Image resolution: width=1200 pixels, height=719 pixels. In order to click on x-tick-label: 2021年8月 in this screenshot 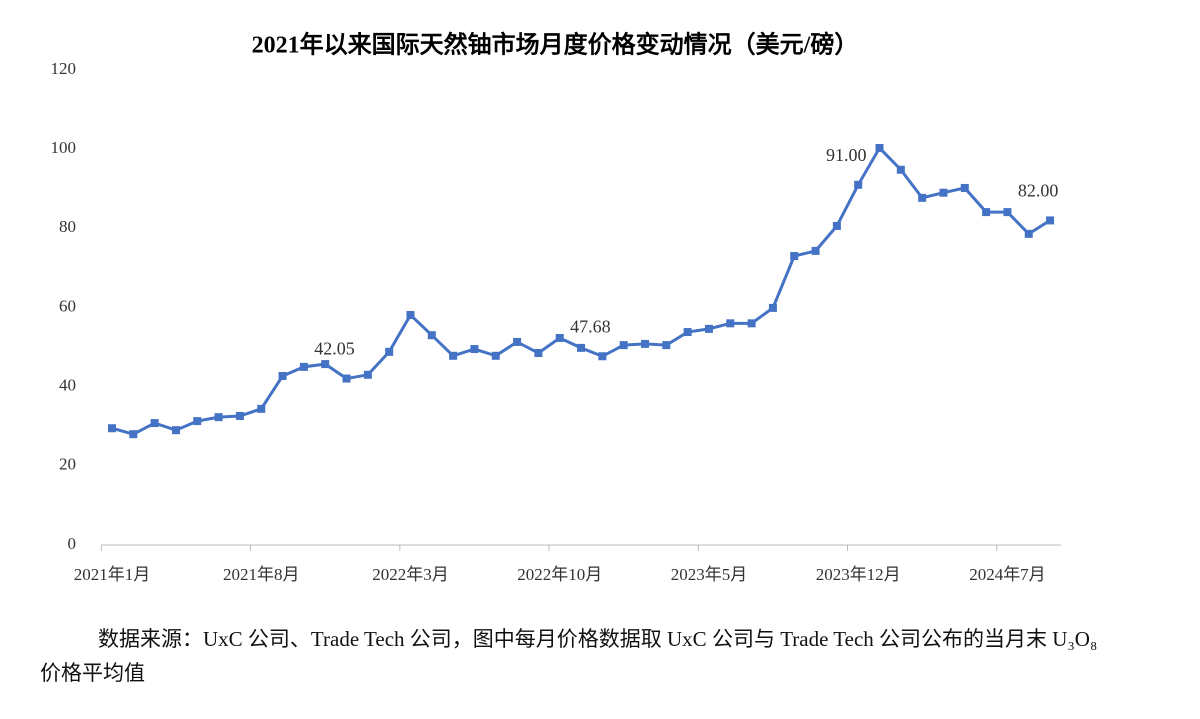, I will do `click(261, 574)`.